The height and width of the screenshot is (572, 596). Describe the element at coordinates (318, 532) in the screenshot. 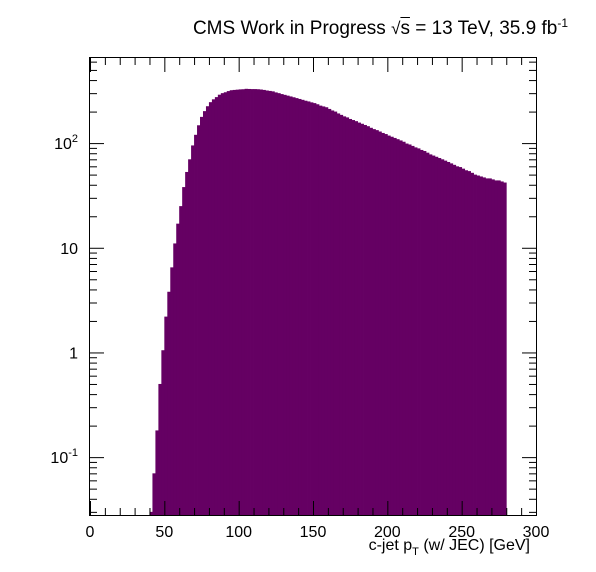

I see `x-axis-tick-labels: 0 50 100 150 200 250 300` at that location.